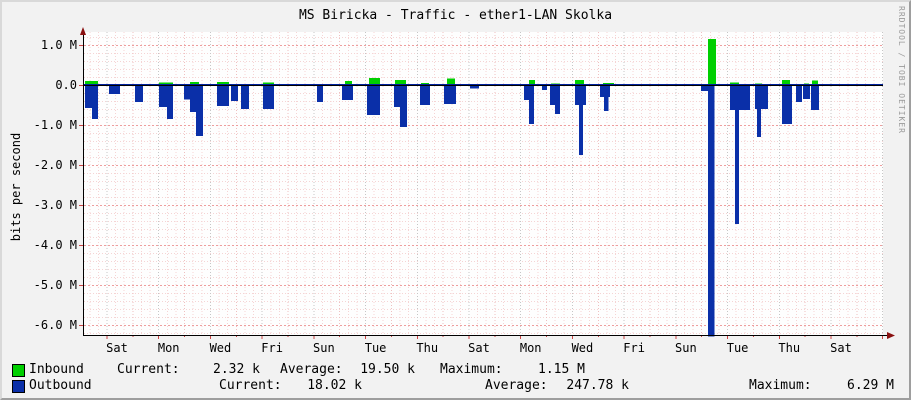 The image size is (911, 400). Describe the element at coordinates (597, 385) in the screenshot. I see `legend-outbound-average-value: 247.78 k` at that location.